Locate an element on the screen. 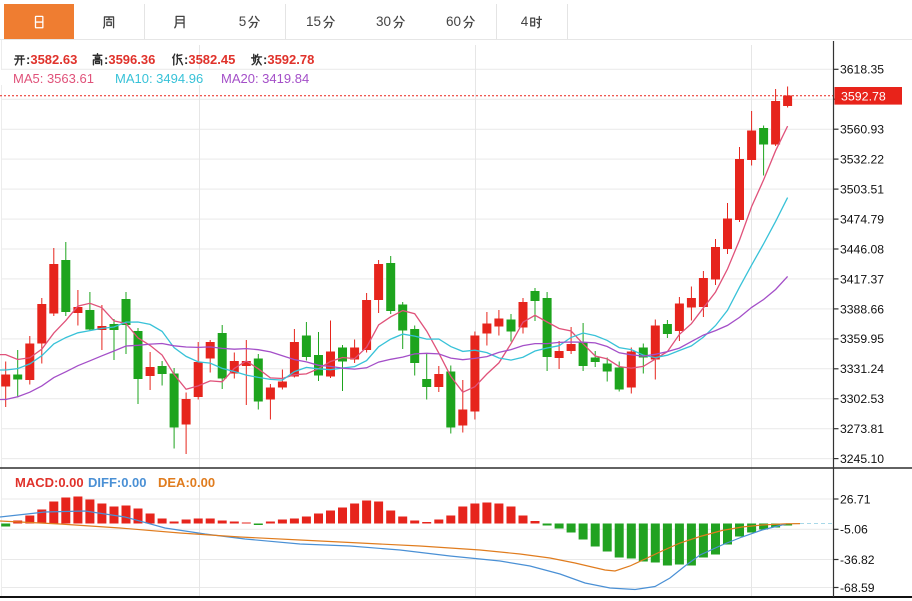  svg-text: 3503.51 is located at coordinates (862, 190).